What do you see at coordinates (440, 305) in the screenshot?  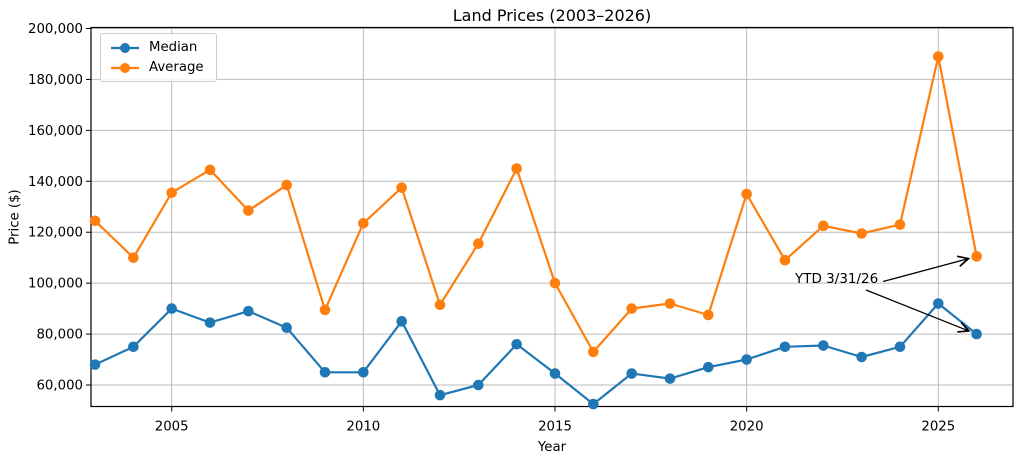 I see `average-point-2012` at bounding box center [440, 305].